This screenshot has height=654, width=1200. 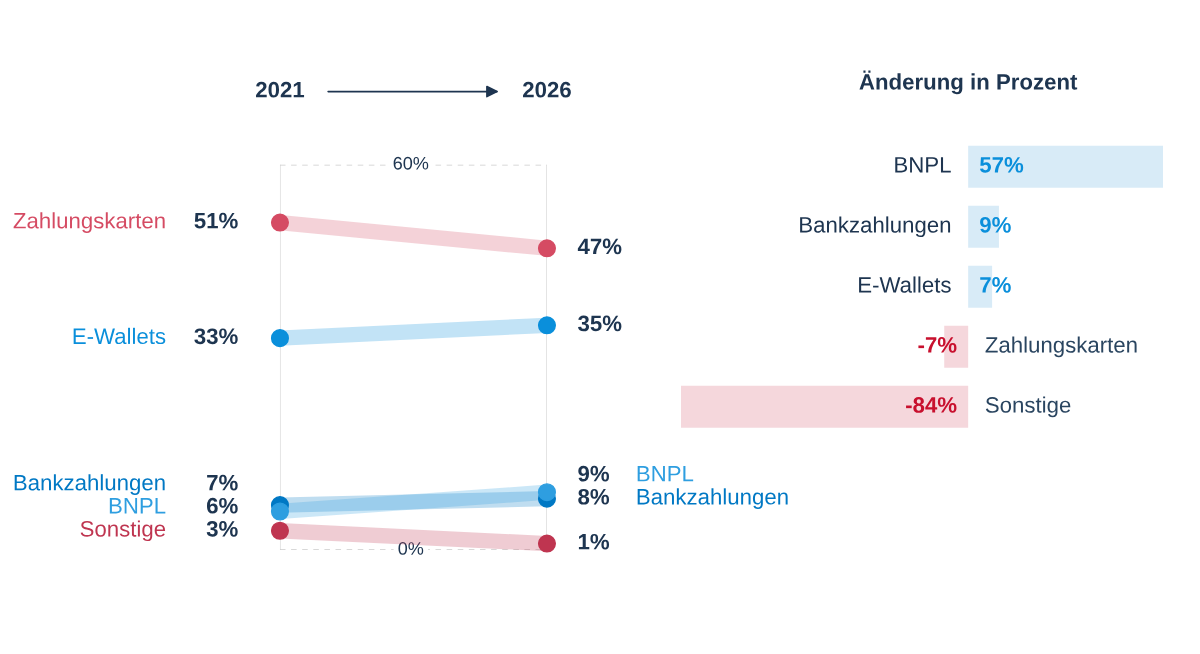 What do you see at coordinates (547, 89) in the screenshot?
I see `x-tick-label: 2026` at bounding box center [547, 89].